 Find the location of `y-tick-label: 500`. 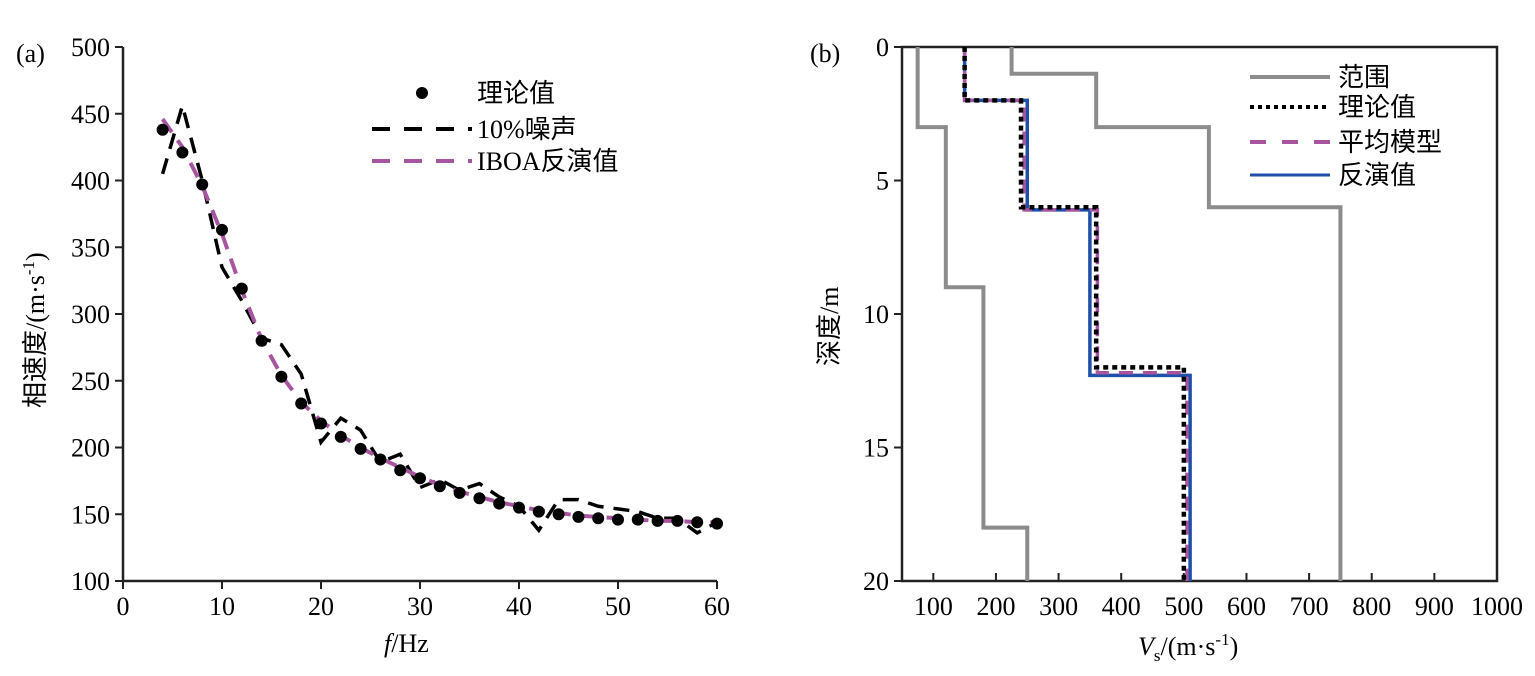

y-tick-label: 500 is located at coordinates (90, 47).